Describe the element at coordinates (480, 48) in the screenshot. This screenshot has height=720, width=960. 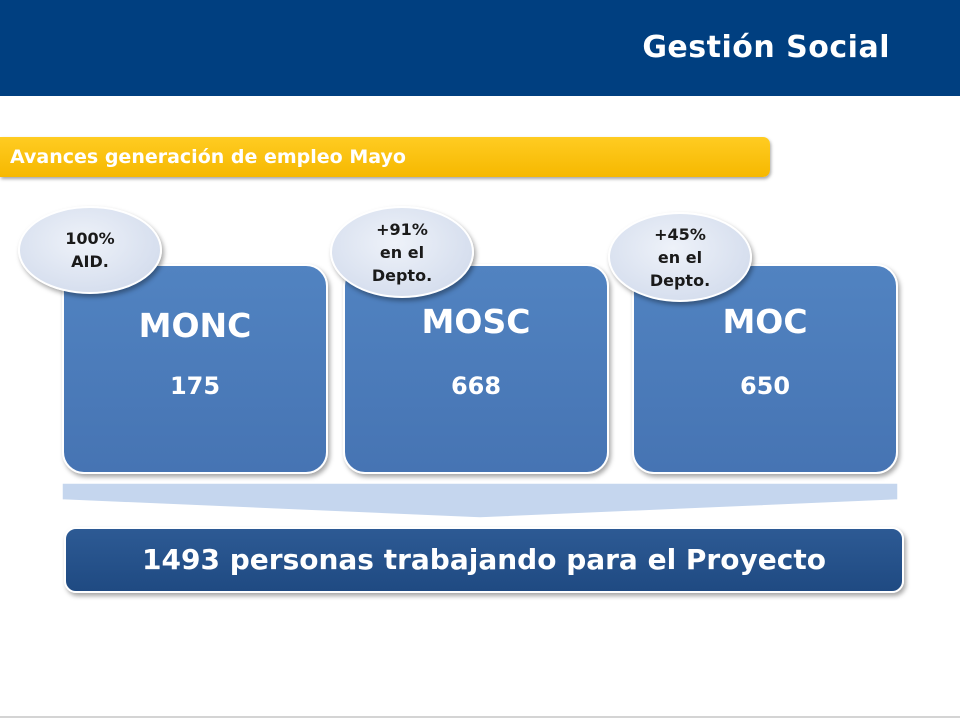
I see `header-bar: Gestión Social` at that location.